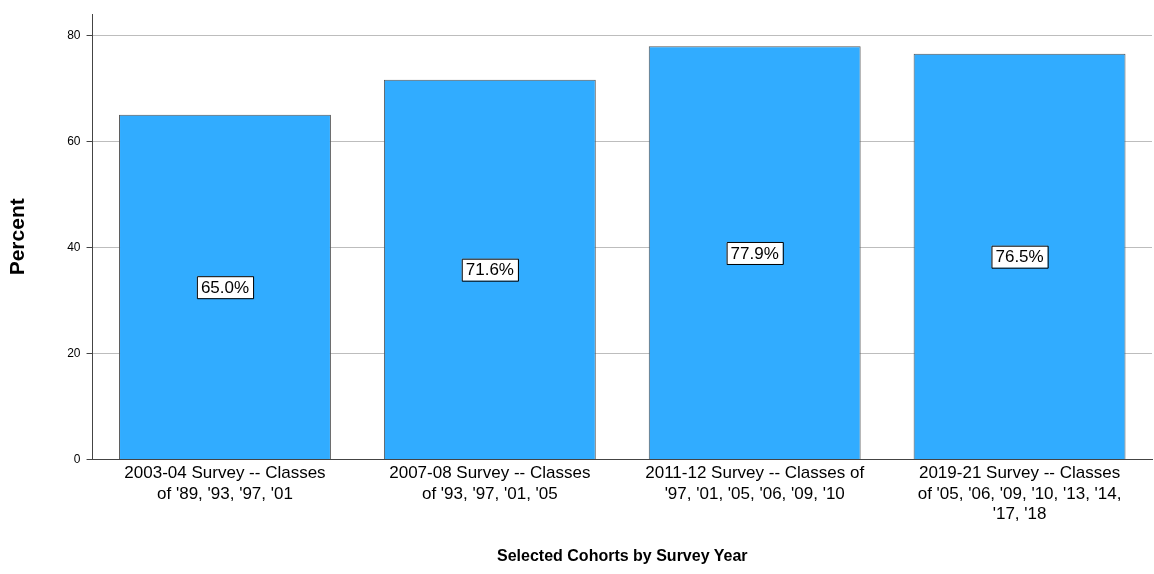  Describe the element at coordinates (17, 237) in the screenshot. I see `y-axis-title: Percent` at that location.